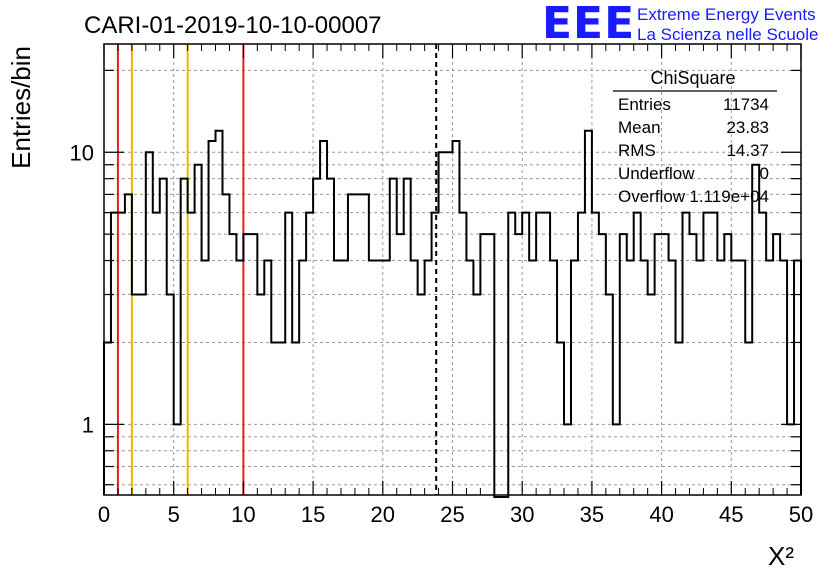  What do you see at coordinates (174, 514) in the screenshot?
I see `x-tick-label: 5` at bounding box center [174, 514].